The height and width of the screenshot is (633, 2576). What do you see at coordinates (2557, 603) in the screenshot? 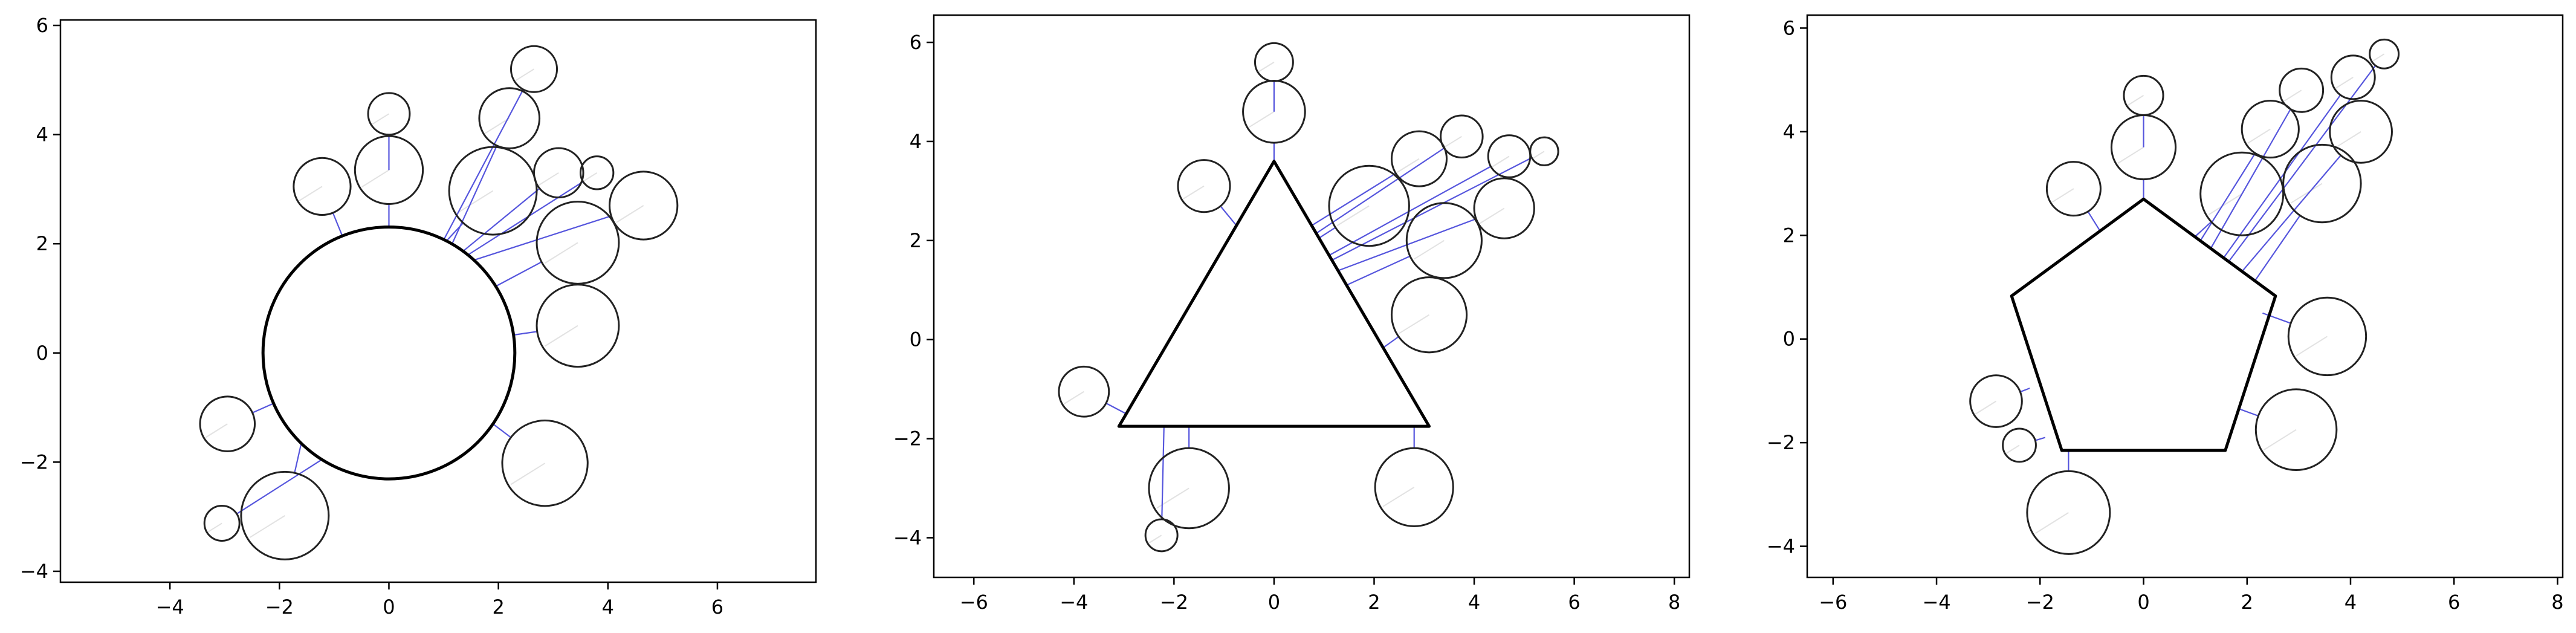
I see `x-tick-label: 8` at bounding box center [2557, 603].